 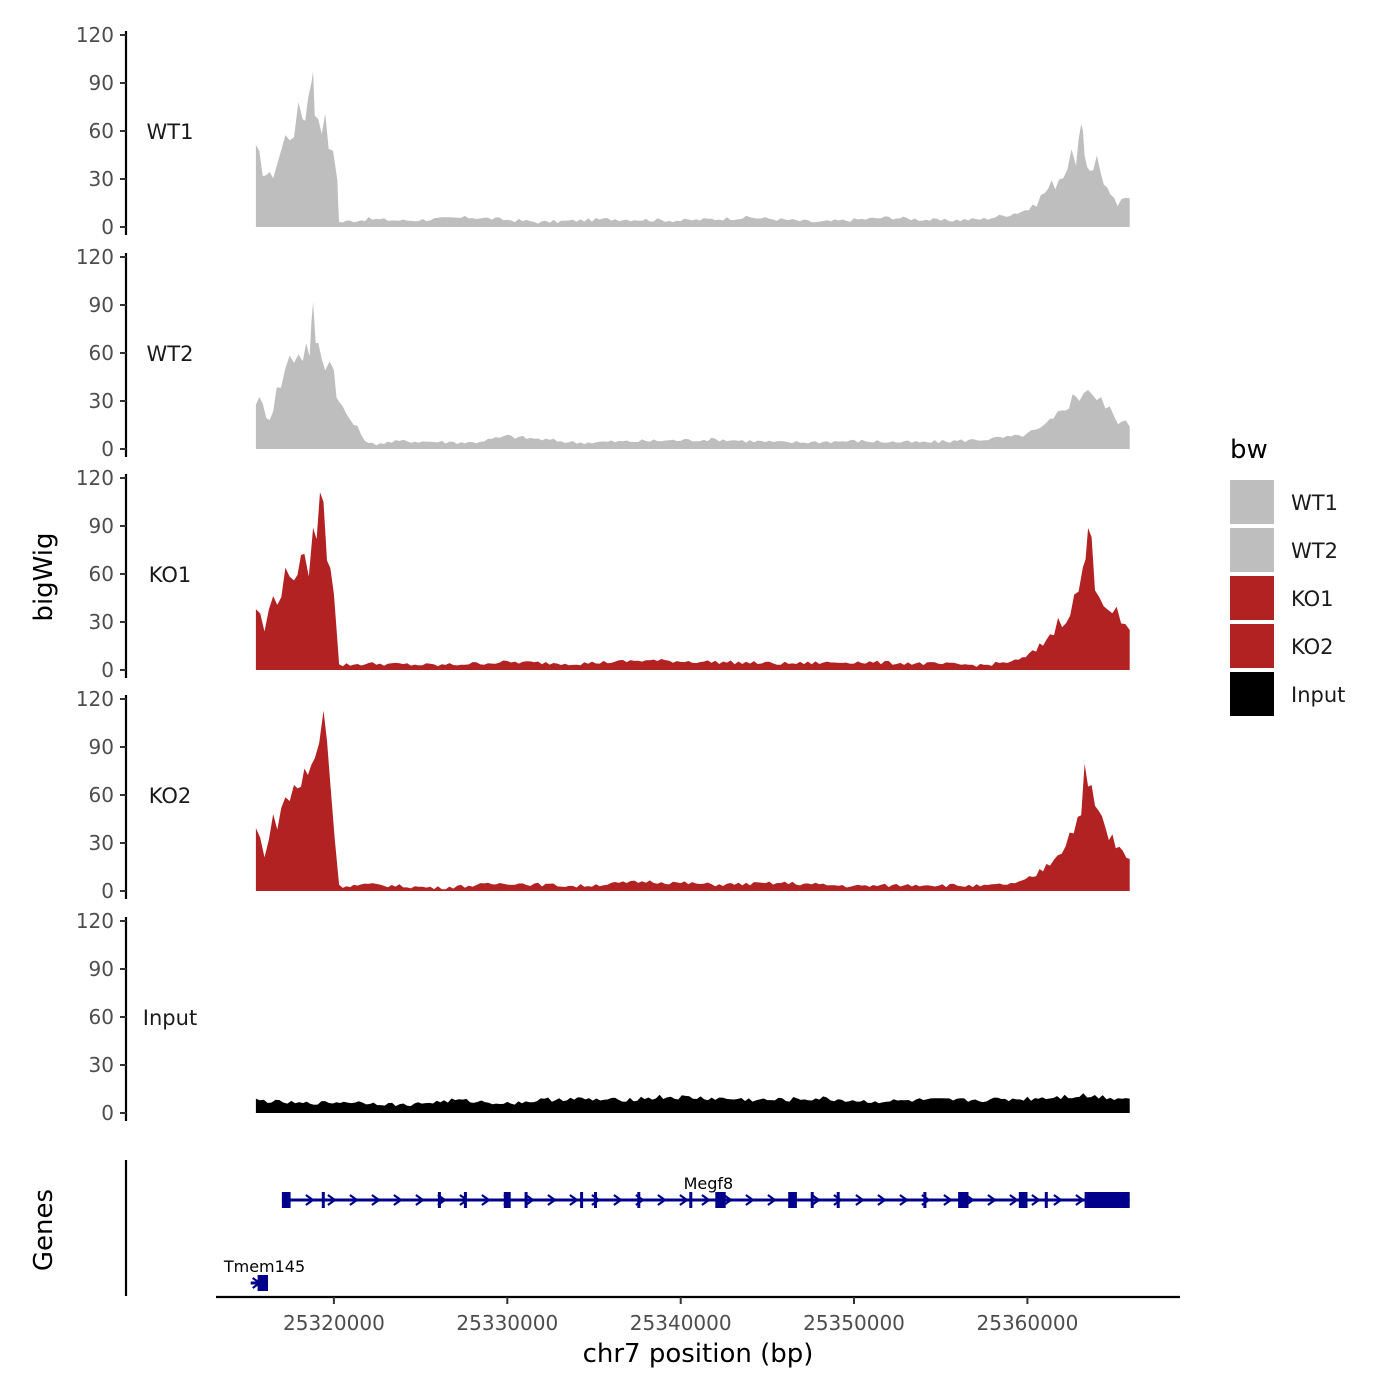 What do you see at coordinates (692, 149) in the screenshot?
I see `area-wt1` at bounding box center [692, 149].